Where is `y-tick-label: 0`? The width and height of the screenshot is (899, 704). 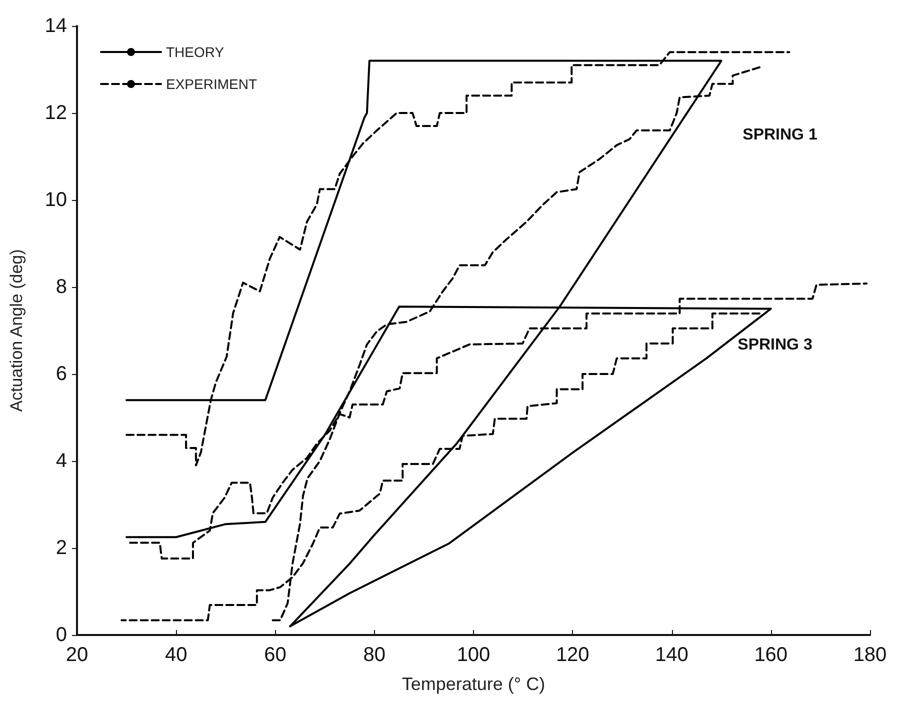
y-tick-label: 0 is located at coordinates (61, 635).